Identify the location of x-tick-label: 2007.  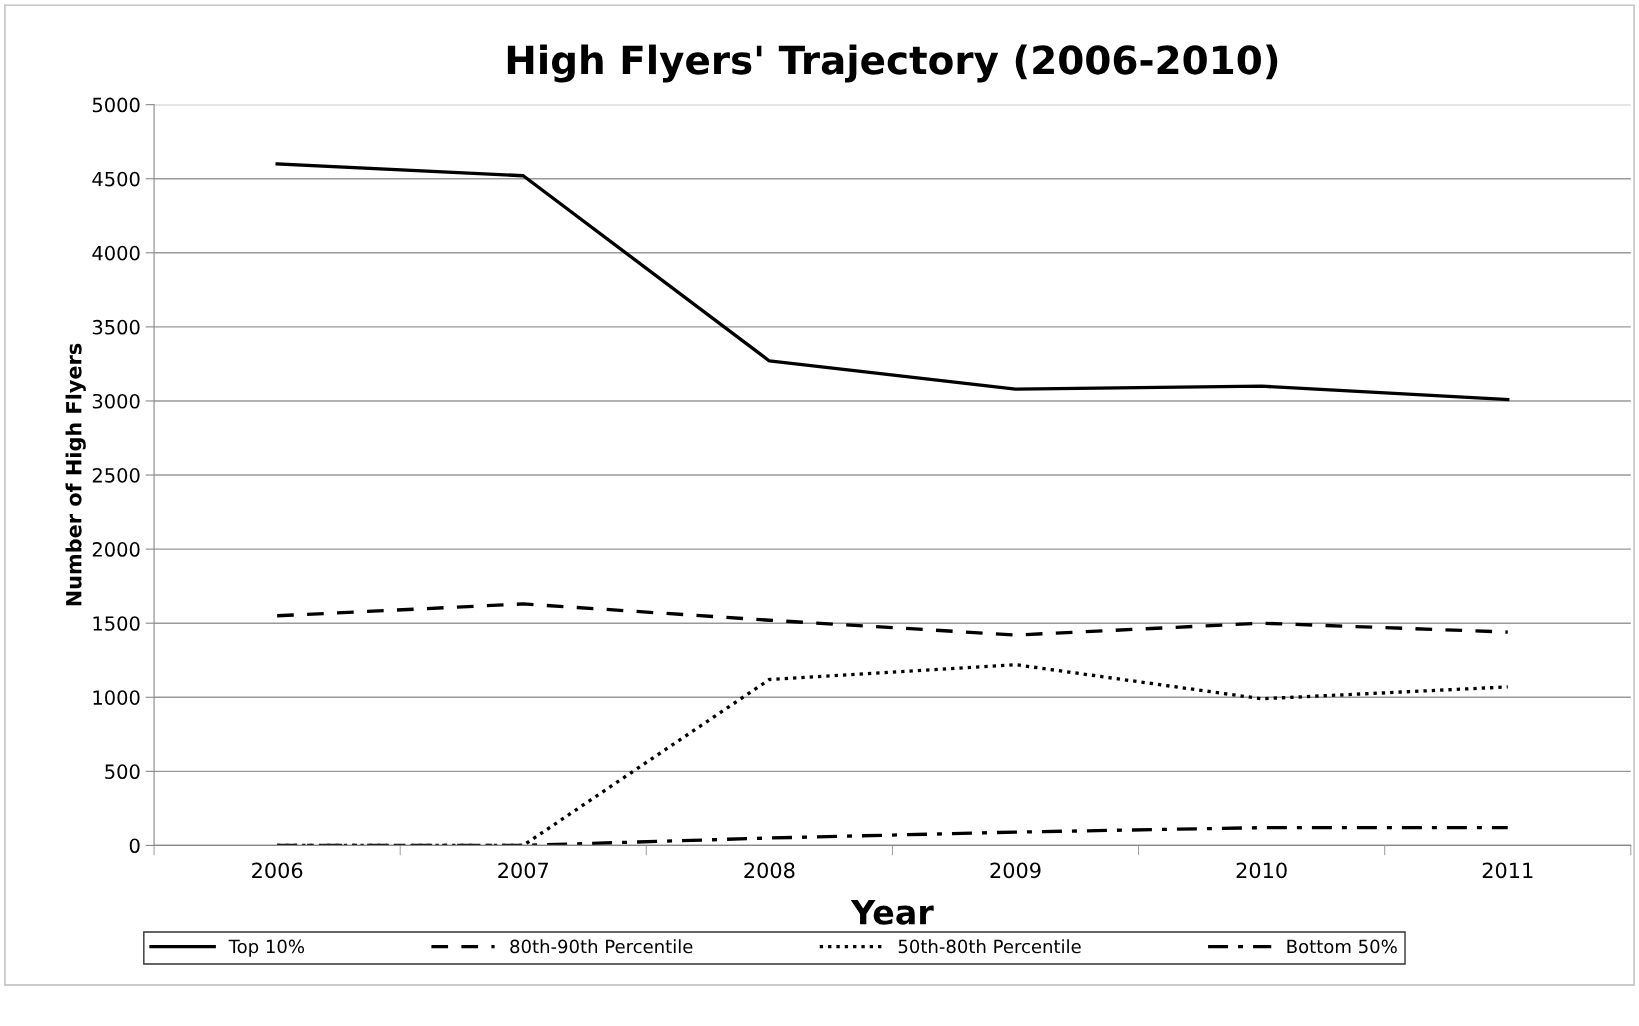
(523, 870).